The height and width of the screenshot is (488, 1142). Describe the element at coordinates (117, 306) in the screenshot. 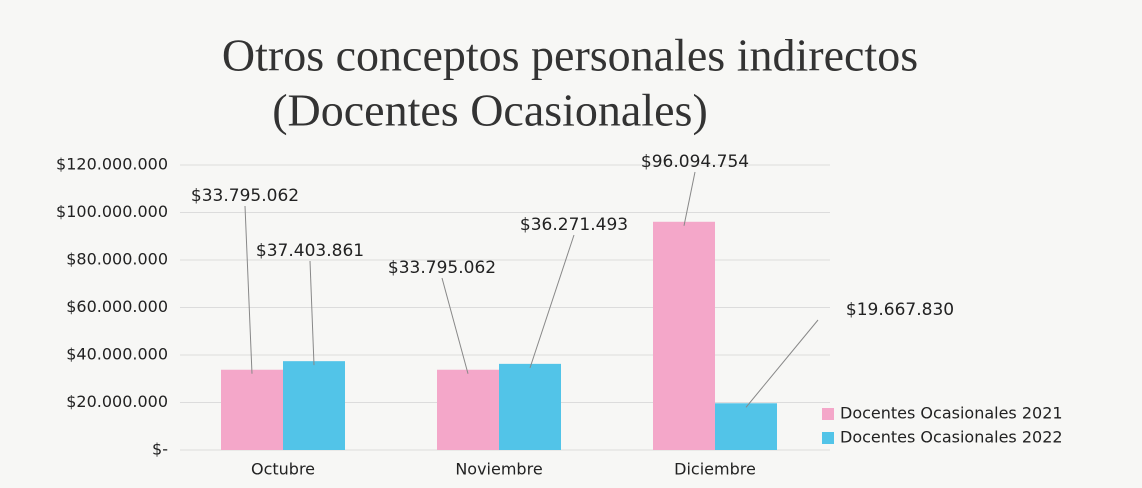

I see `y-tick-label: $60.000.000` at that location.